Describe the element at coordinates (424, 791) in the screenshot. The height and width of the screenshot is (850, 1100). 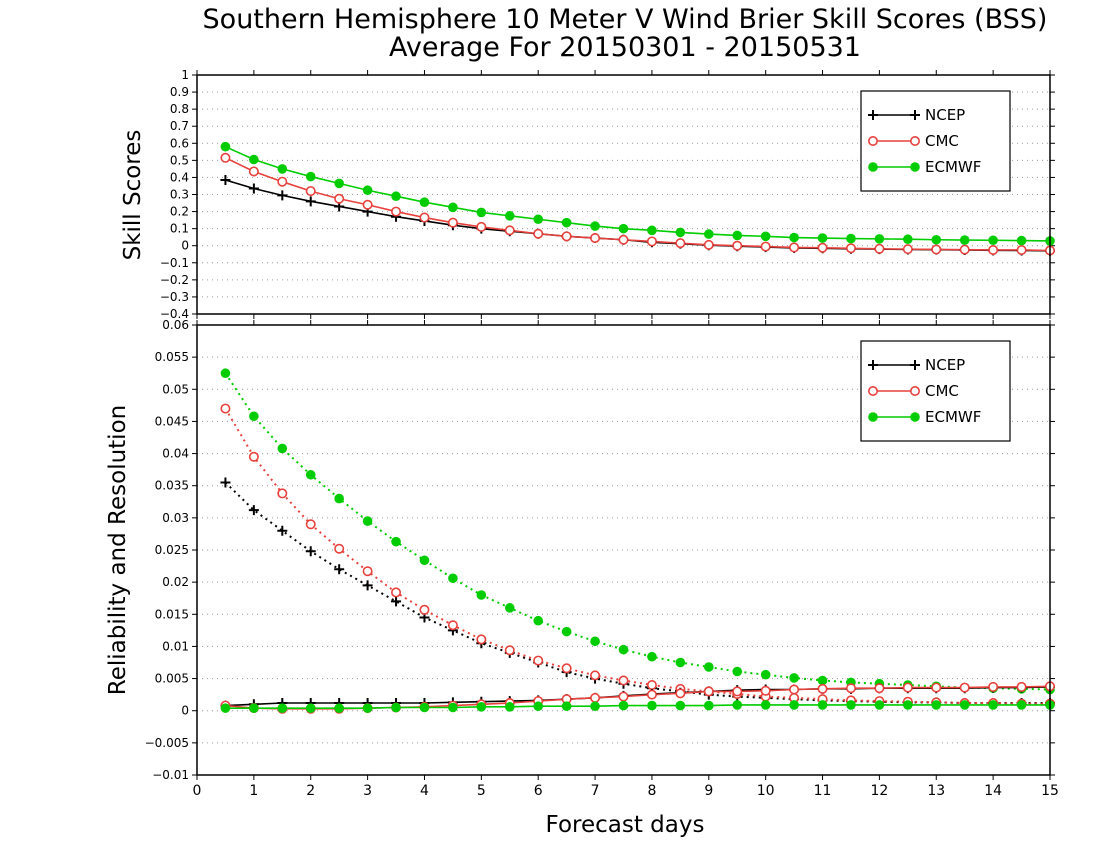
I see `x-tick-label: 4` at that location.